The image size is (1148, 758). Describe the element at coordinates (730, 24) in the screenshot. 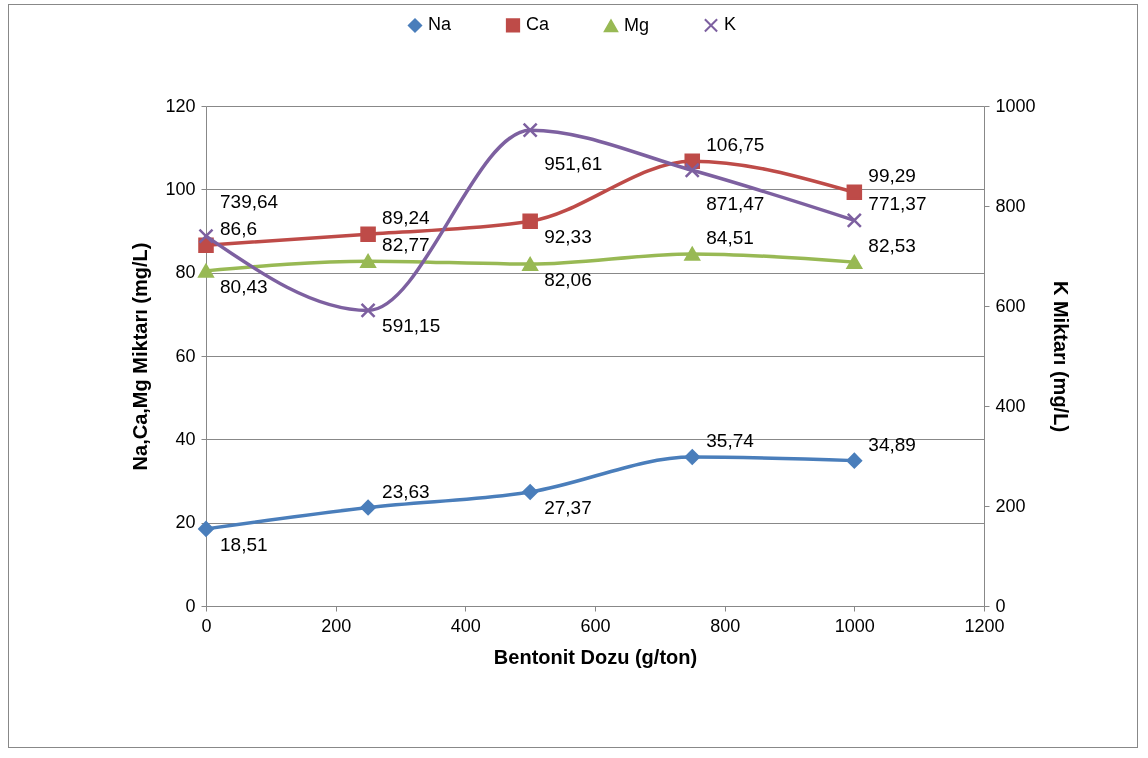

I see `legend-label: K` at that location.